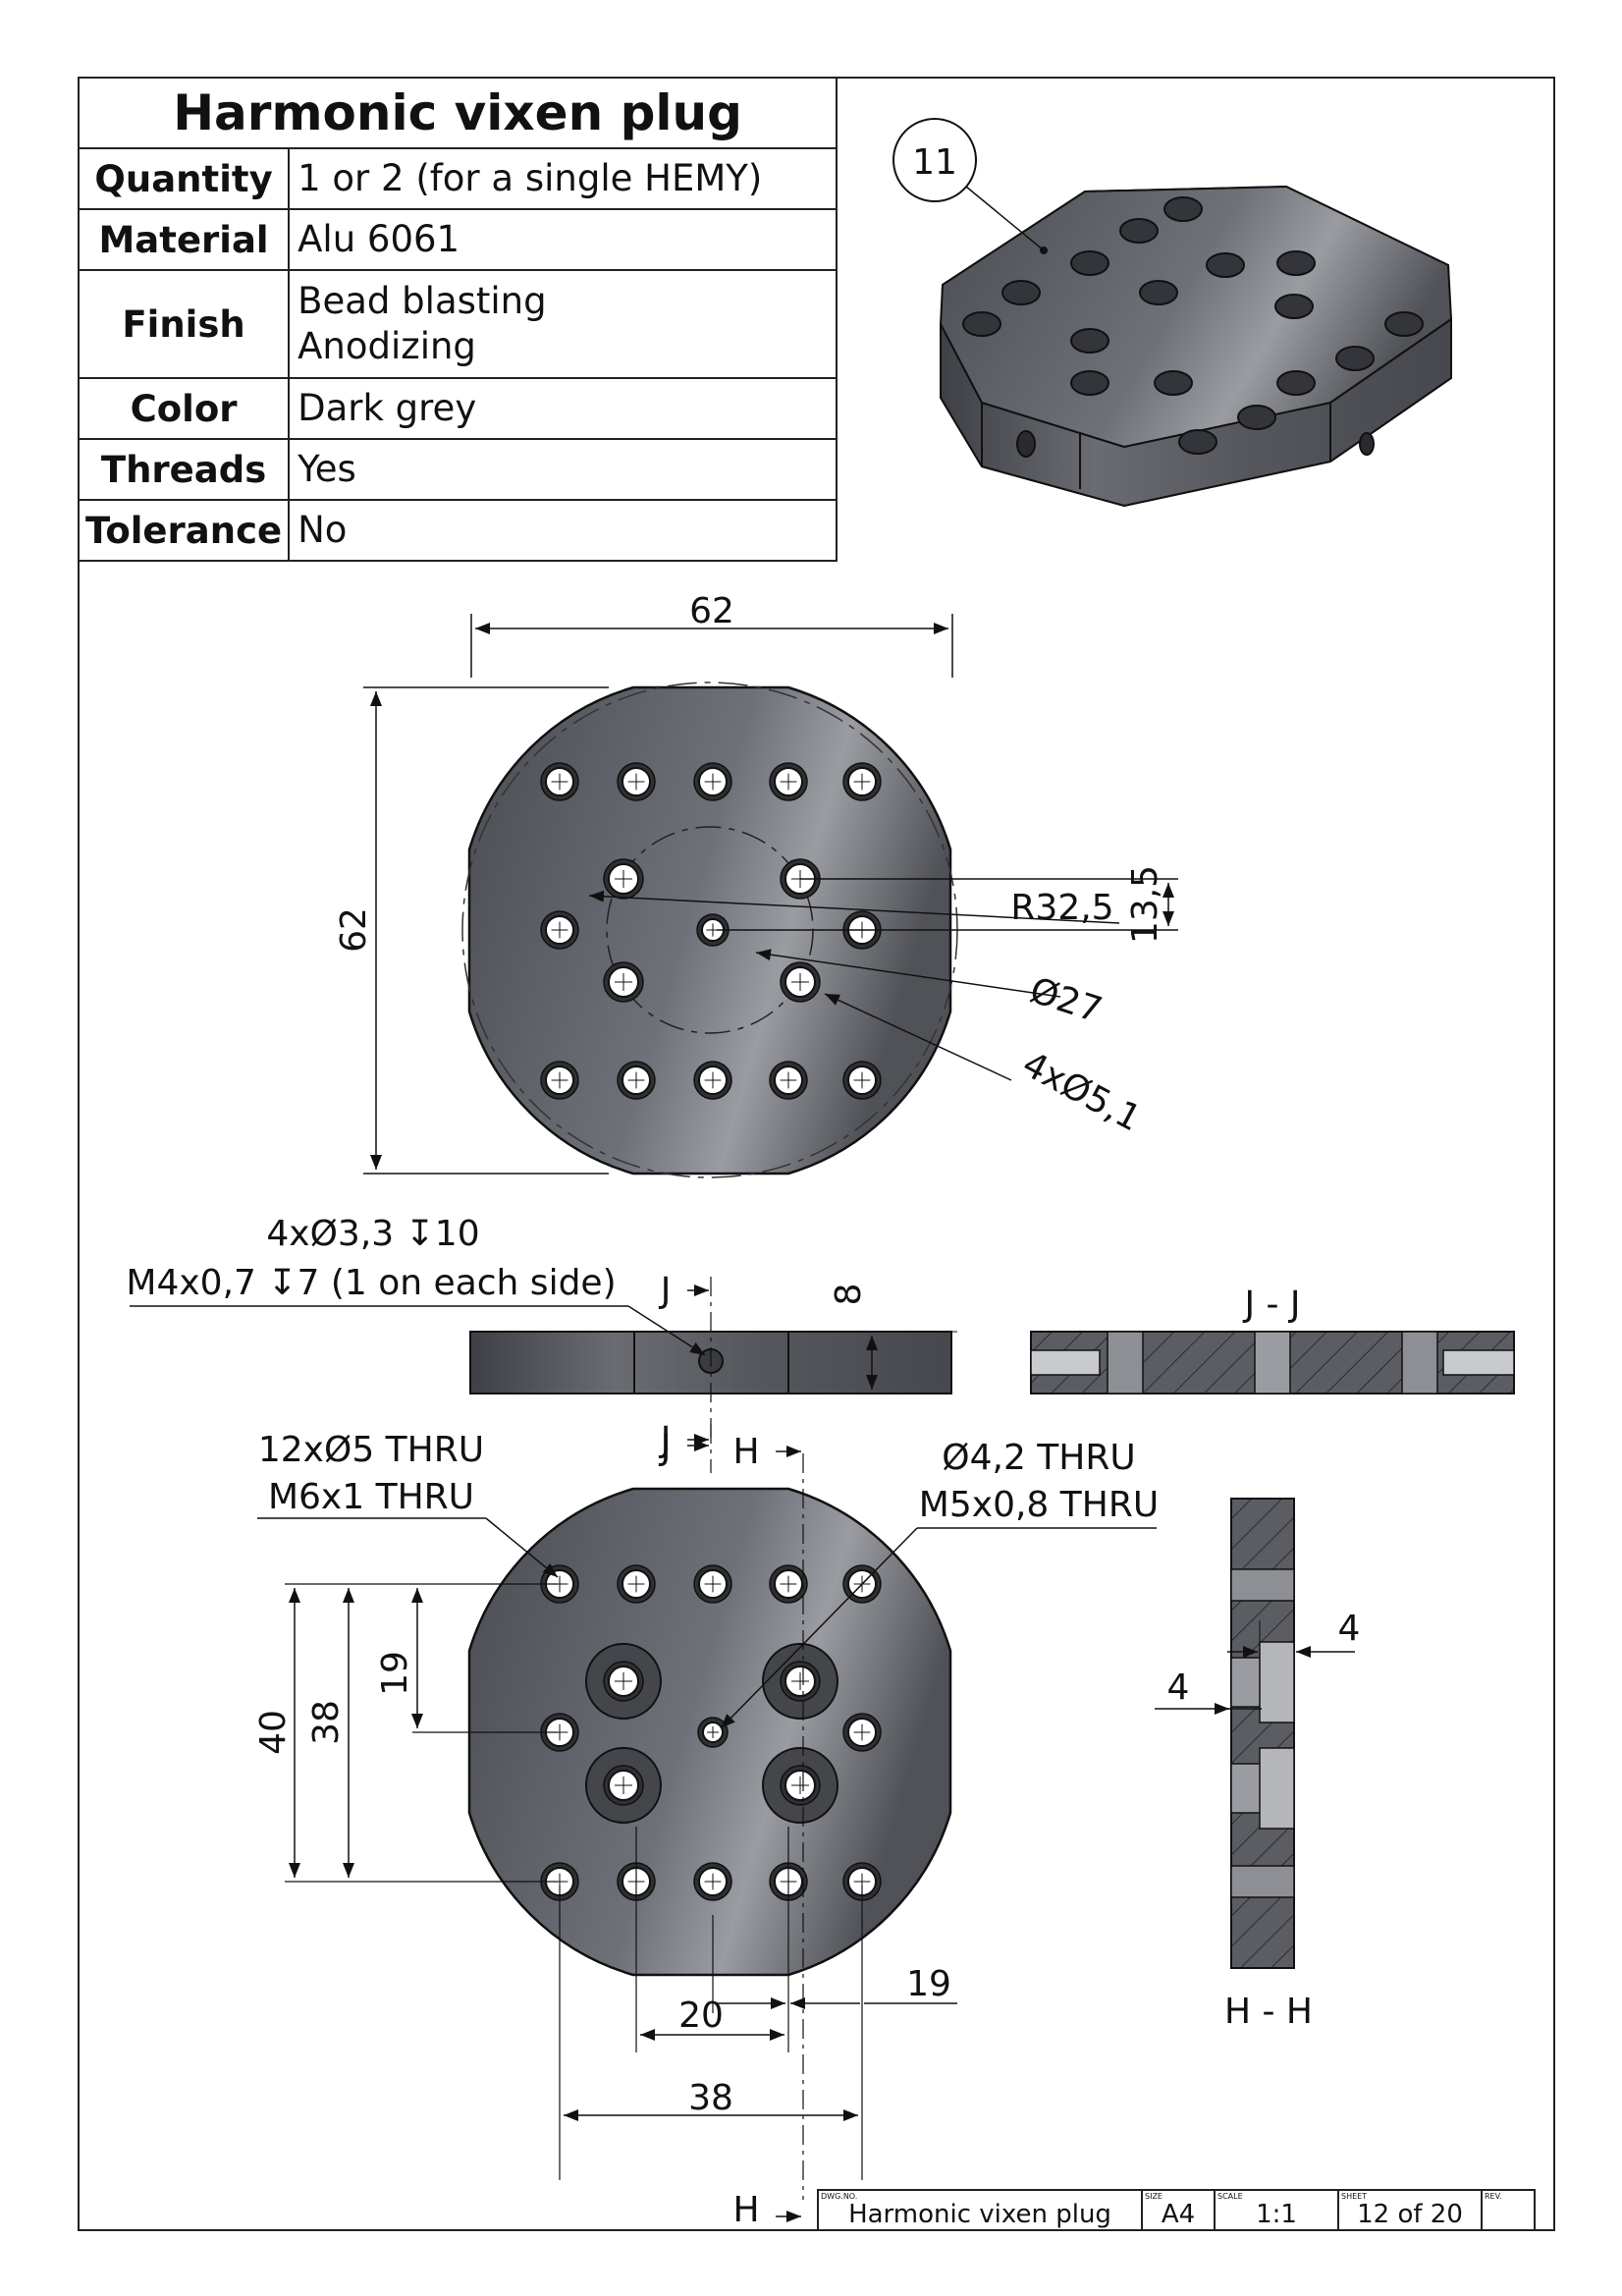 The image size is (1622, 2296). I want to click on holes-note-b1: Ø4,2 THRU, so click(1038, 1458).